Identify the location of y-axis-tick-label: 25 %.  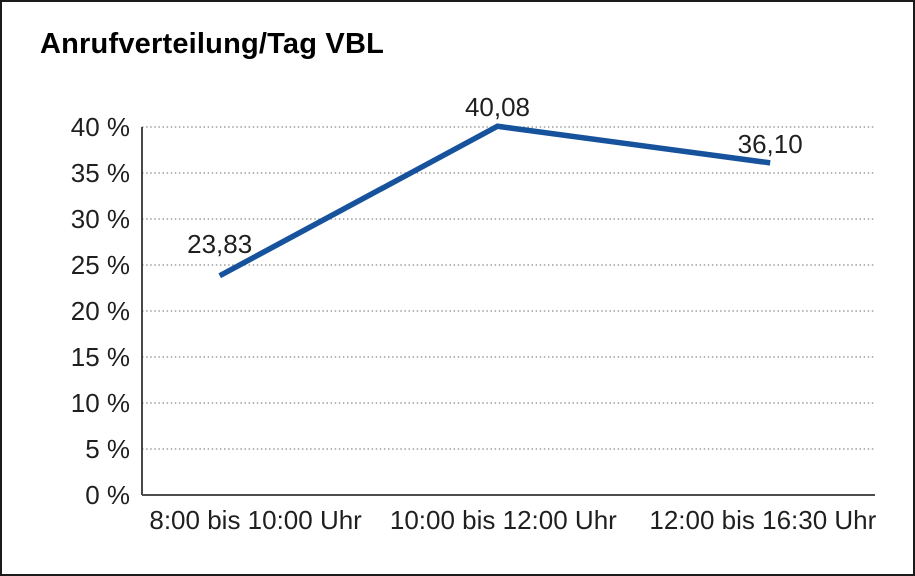
(100, 265).